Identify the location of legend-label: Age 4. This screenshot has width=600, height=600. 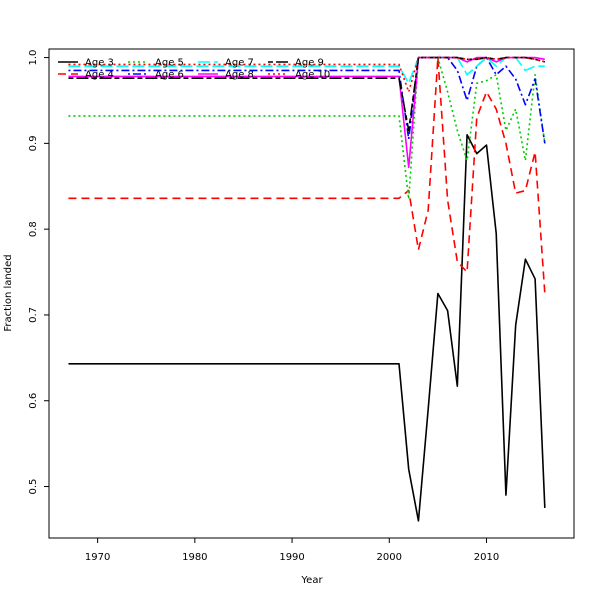
(99, 75).